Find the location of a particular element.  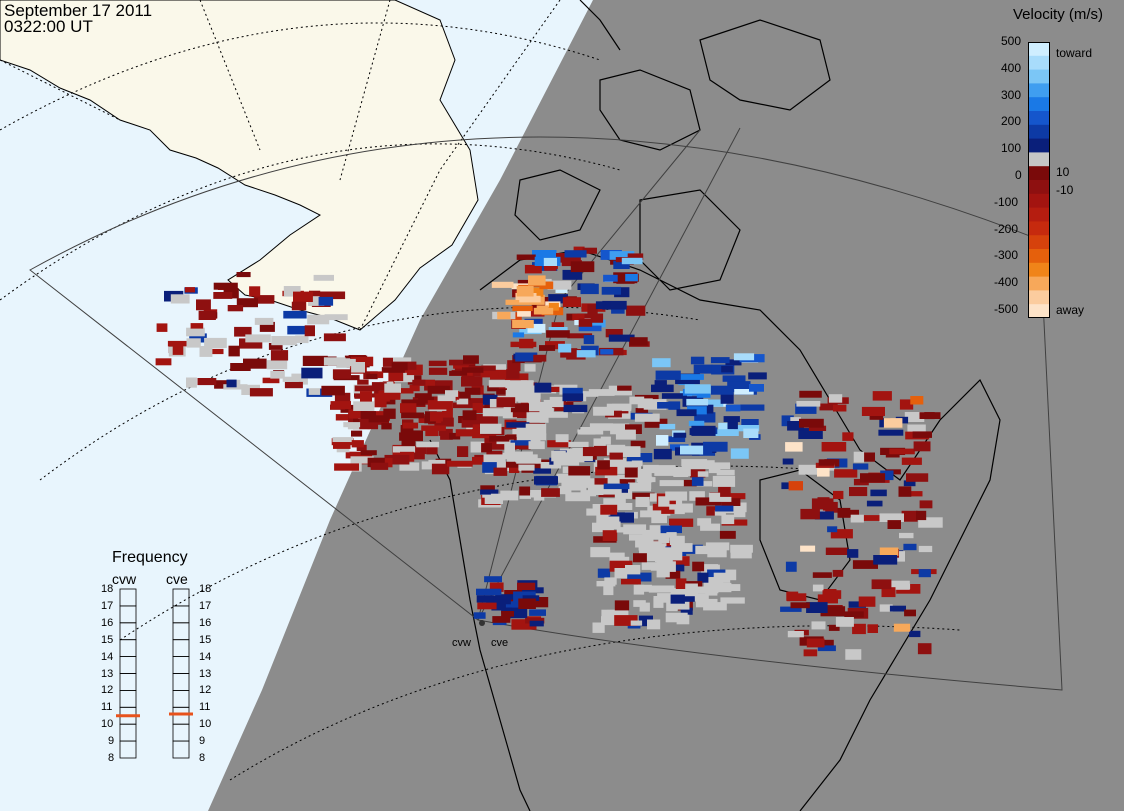

frequency-tick: 18 is located at coordinates (107, 589).